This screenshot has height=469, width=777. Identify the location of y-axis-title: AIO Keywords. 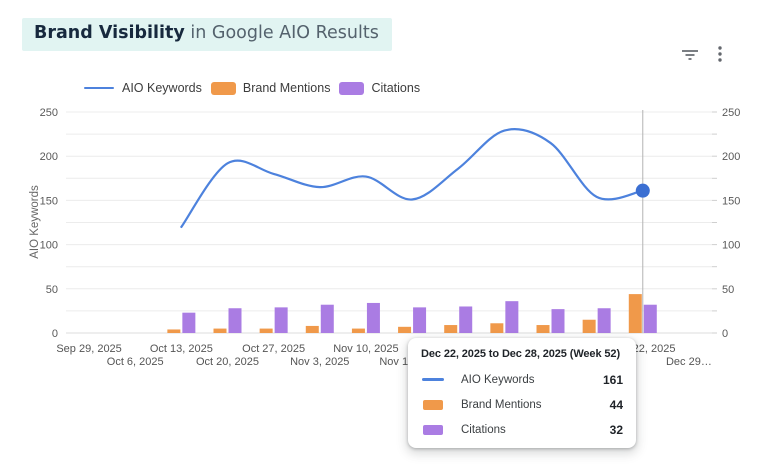
(35, 222).